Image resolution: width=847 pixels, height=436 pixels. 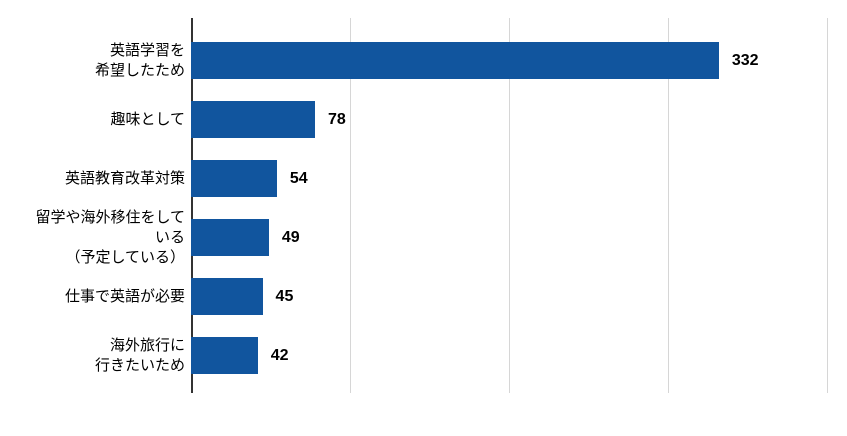 I want to click on category-label: 英語教育改革対策, so click(x=124, y=178).